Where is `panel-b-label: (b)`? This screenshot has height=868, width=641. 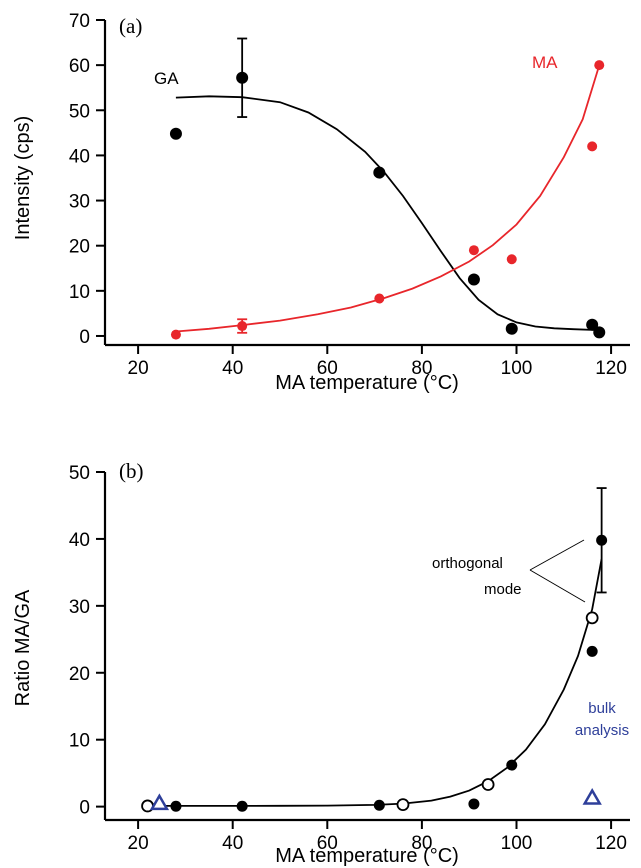 panel-b-label: (b) is located at coordinates (131, 471).